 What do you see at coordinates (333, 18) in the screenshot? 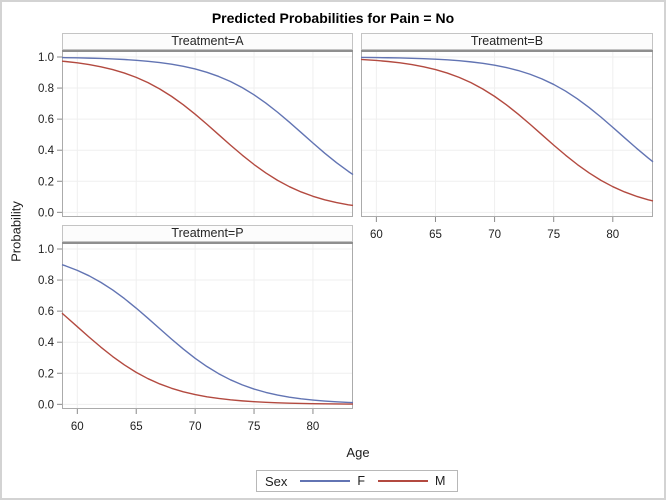
I see `chart-title: Predicted Probabilities for Pain = No` at bounding box center [333, 18].